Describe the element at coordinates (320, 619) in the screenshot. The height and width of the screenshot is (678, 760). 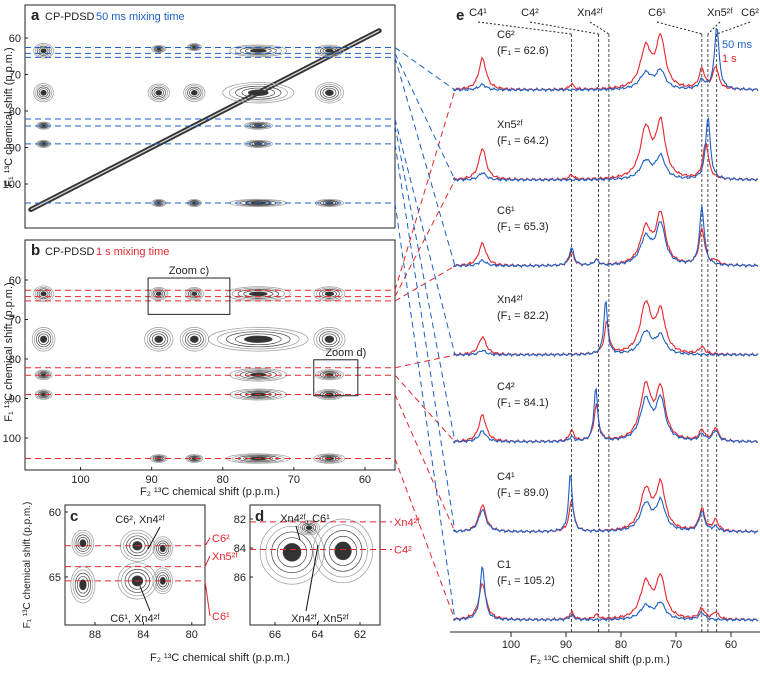
I see `annotation: Xn4²ᶠ, Xn5²ᶠ` at that location.